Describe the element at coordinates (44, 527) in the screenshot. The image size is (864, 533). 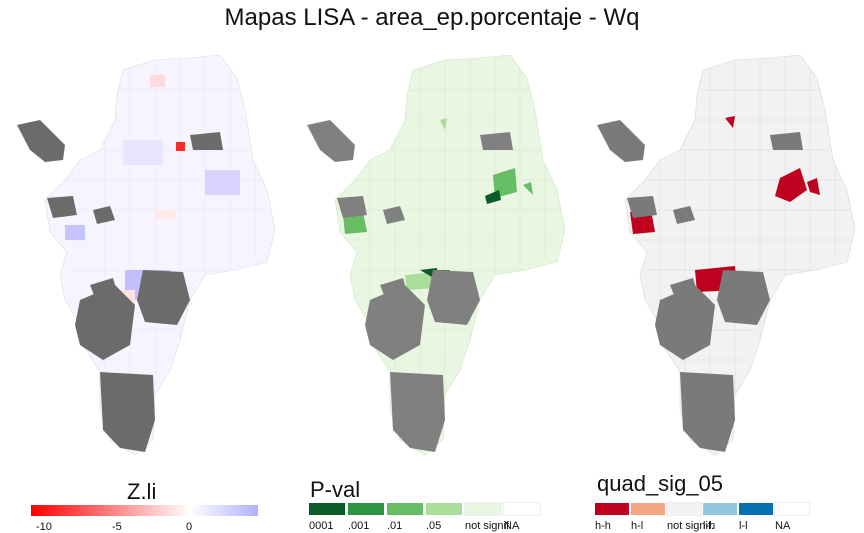
I see `zli-tick: -10` at that location.